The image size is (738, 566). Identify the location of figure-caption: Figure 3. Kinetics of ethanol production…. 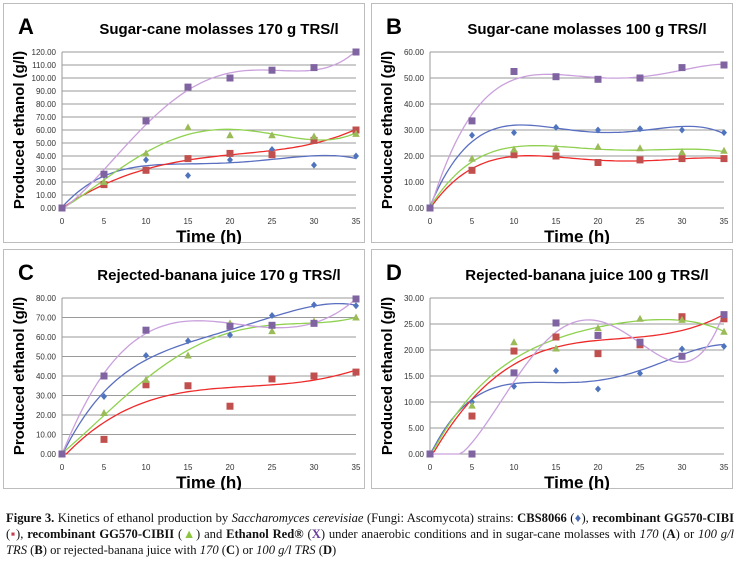
(370, 534).